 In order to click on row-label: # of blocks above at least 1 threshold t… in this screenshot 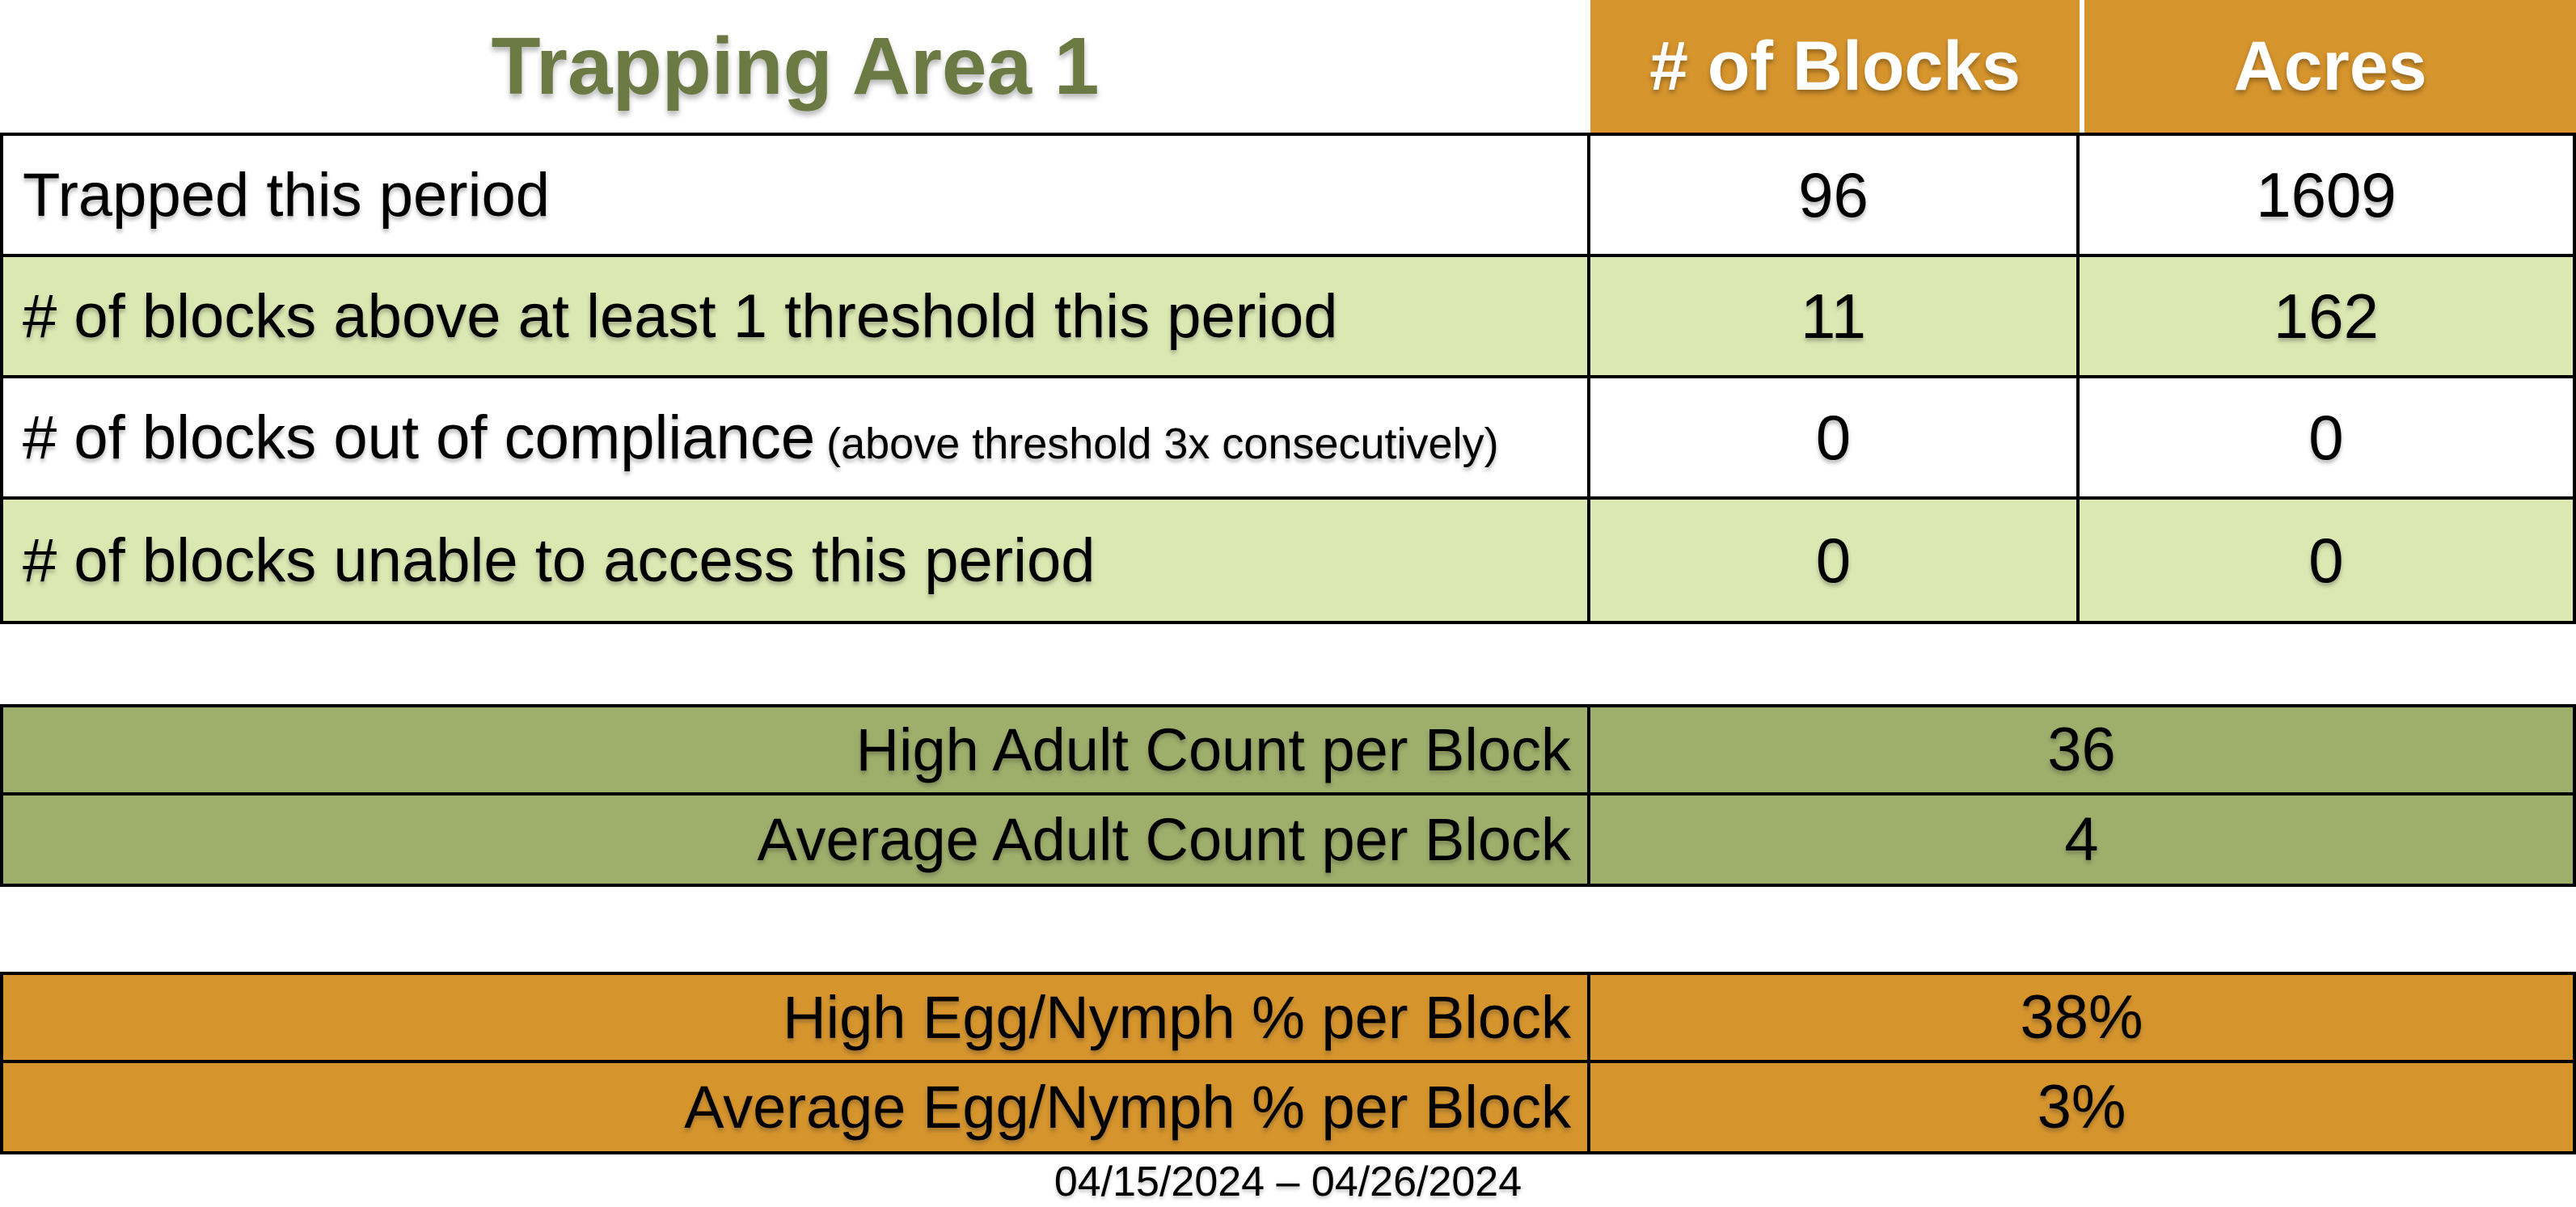, I will do `click(680, 316)`.